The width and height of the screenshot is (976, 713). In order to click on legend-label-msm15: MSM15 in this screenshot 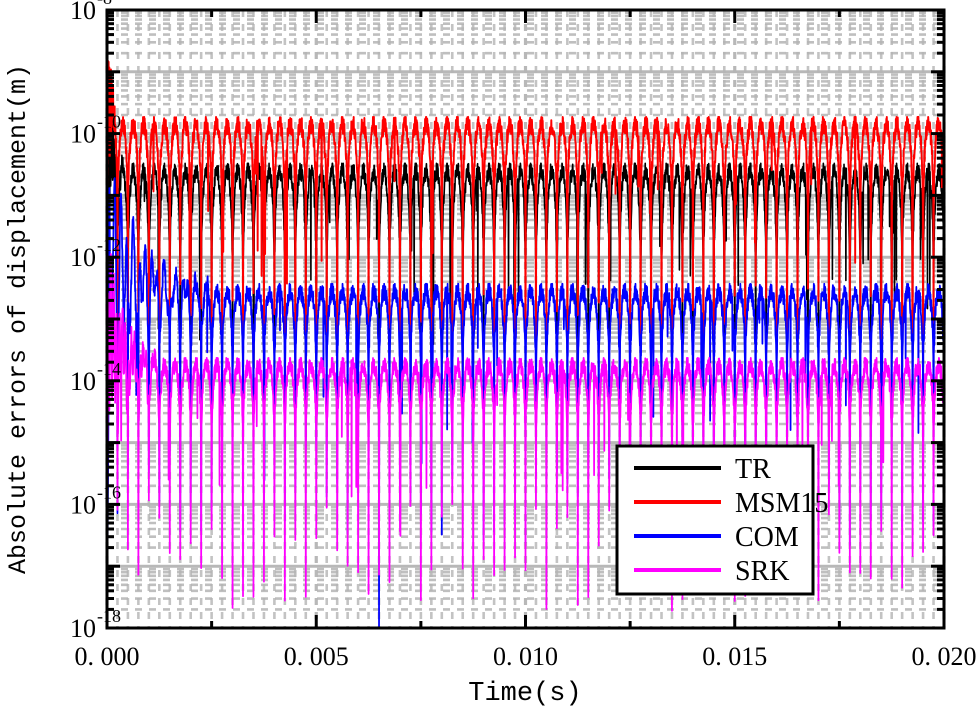, I will do `click(781, 503)`.